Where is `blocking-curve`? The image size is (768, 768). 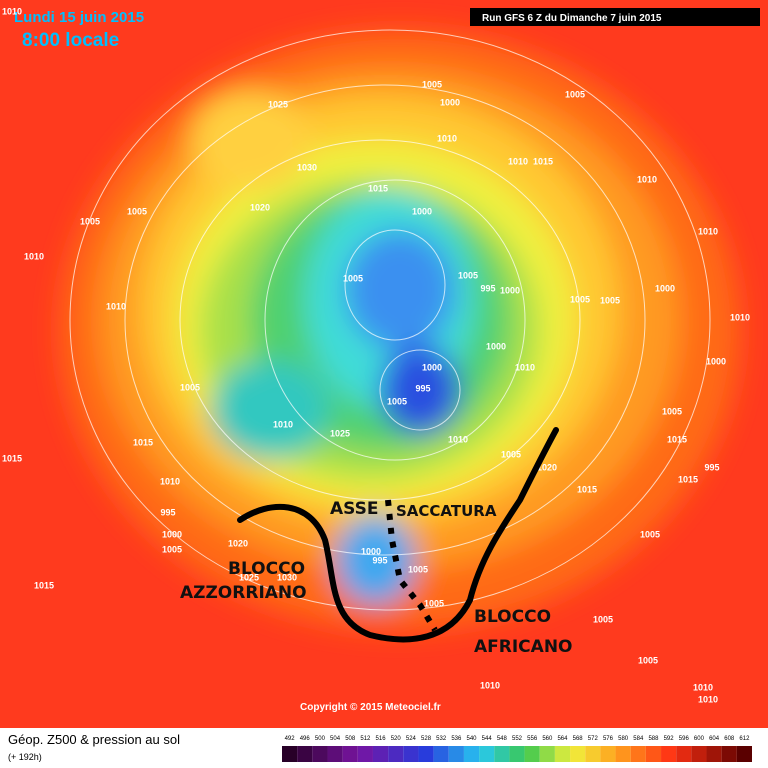
blocking-curve is located at coordinates (398, 535).